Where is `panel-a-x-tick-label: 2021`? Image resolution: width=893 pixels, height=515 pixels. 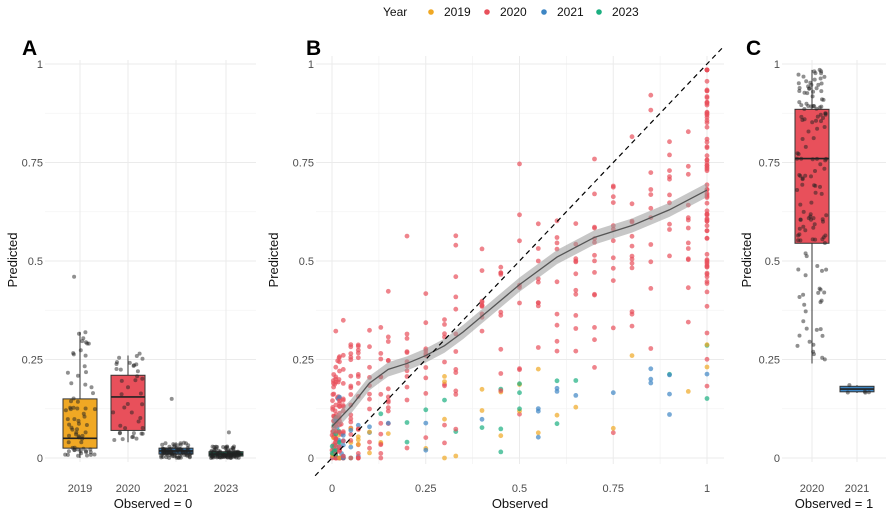
panel-a-x-tick-label: 2021 is located at coordinates (176, 489).